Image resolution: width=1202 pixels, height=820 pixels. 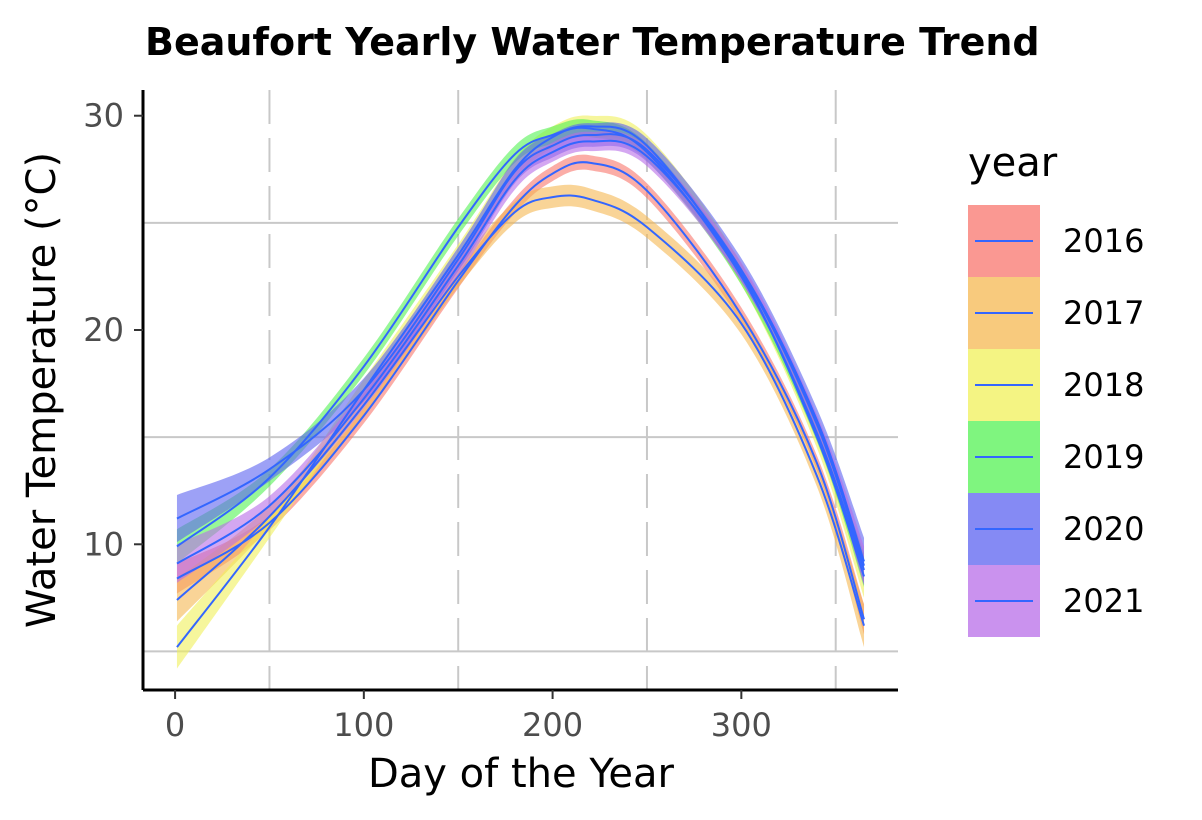 What do you see at coordinates (1103, 241) in the screenshot?
I see `legend-label-2016: 2016` at bounding box center [1103, 241].